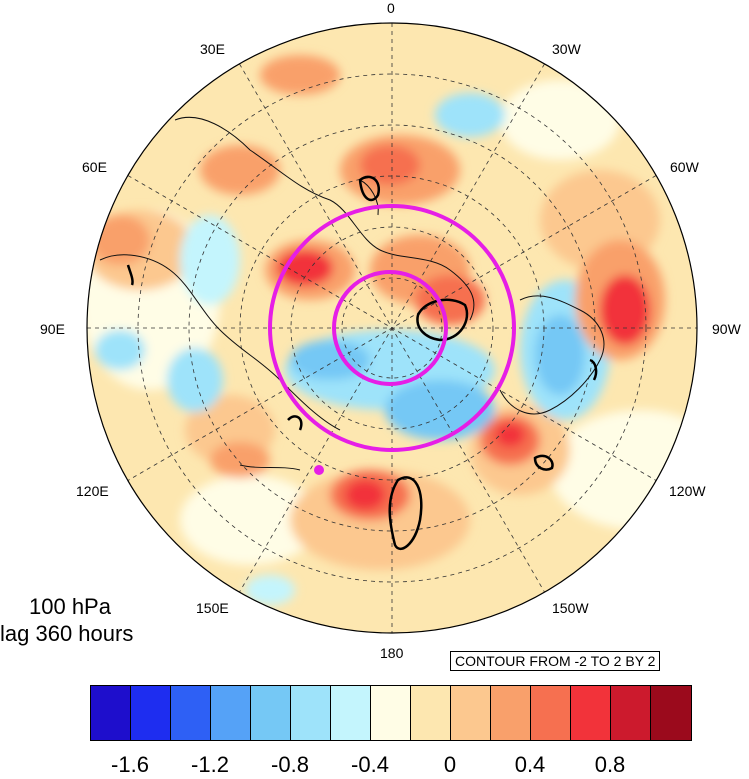  What do you see at coordinates (530, 764) in the screenshot?
I see `colorbar-tick-label: 0.4` at bounding box center [530, 764].